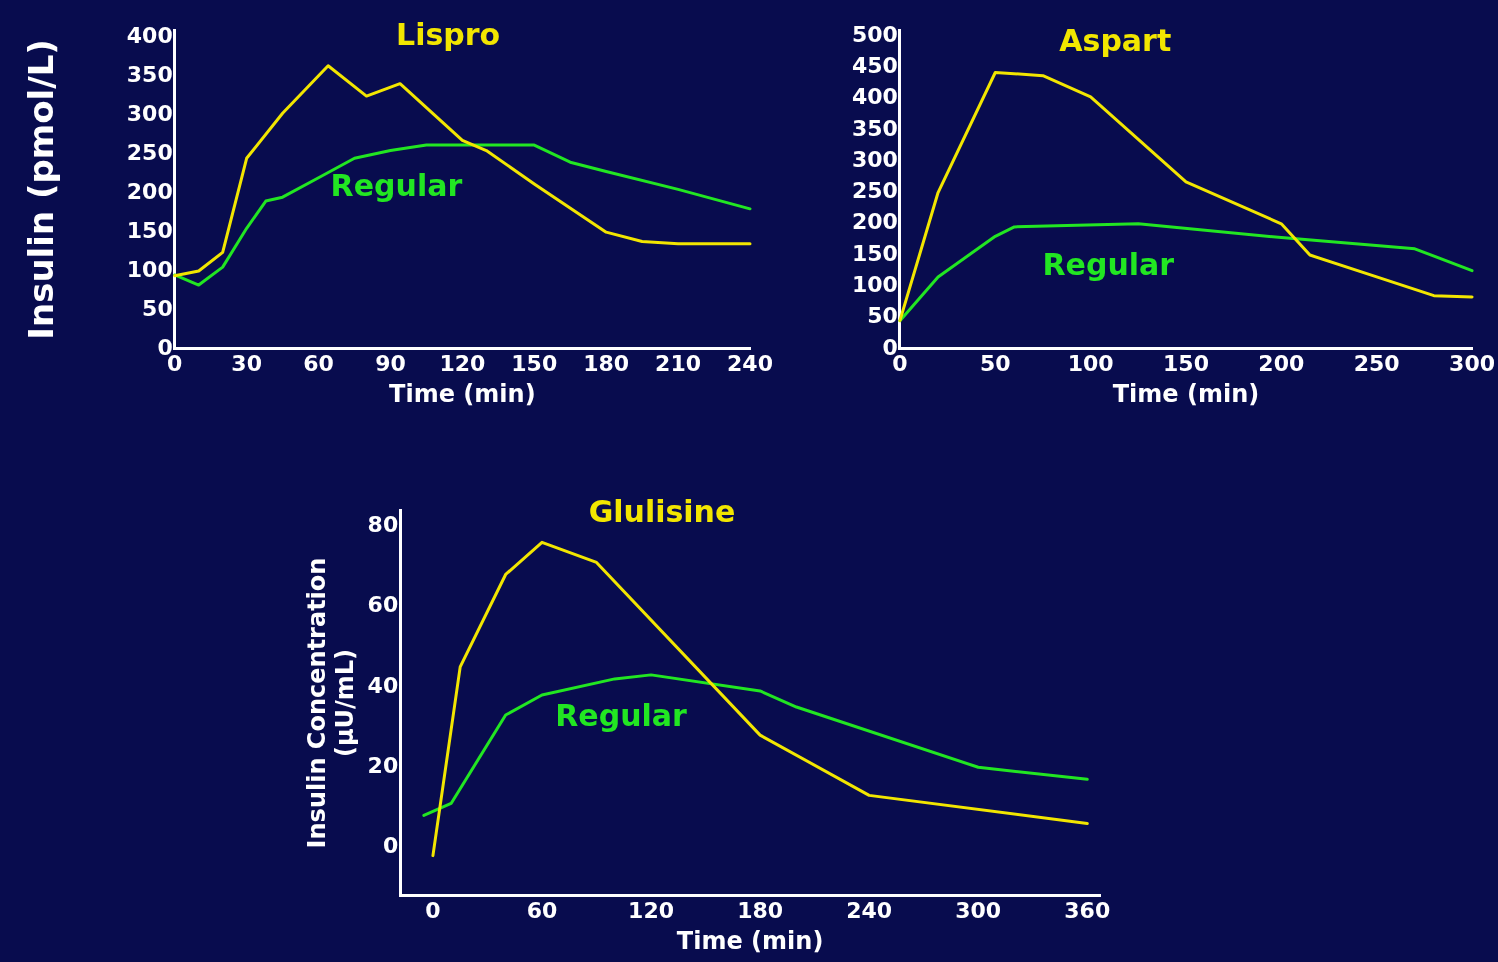  What do you see at coordinates (874, 34) in the screenshot?
I see `y-tick-label: 500` at bounding box center [874, 34].